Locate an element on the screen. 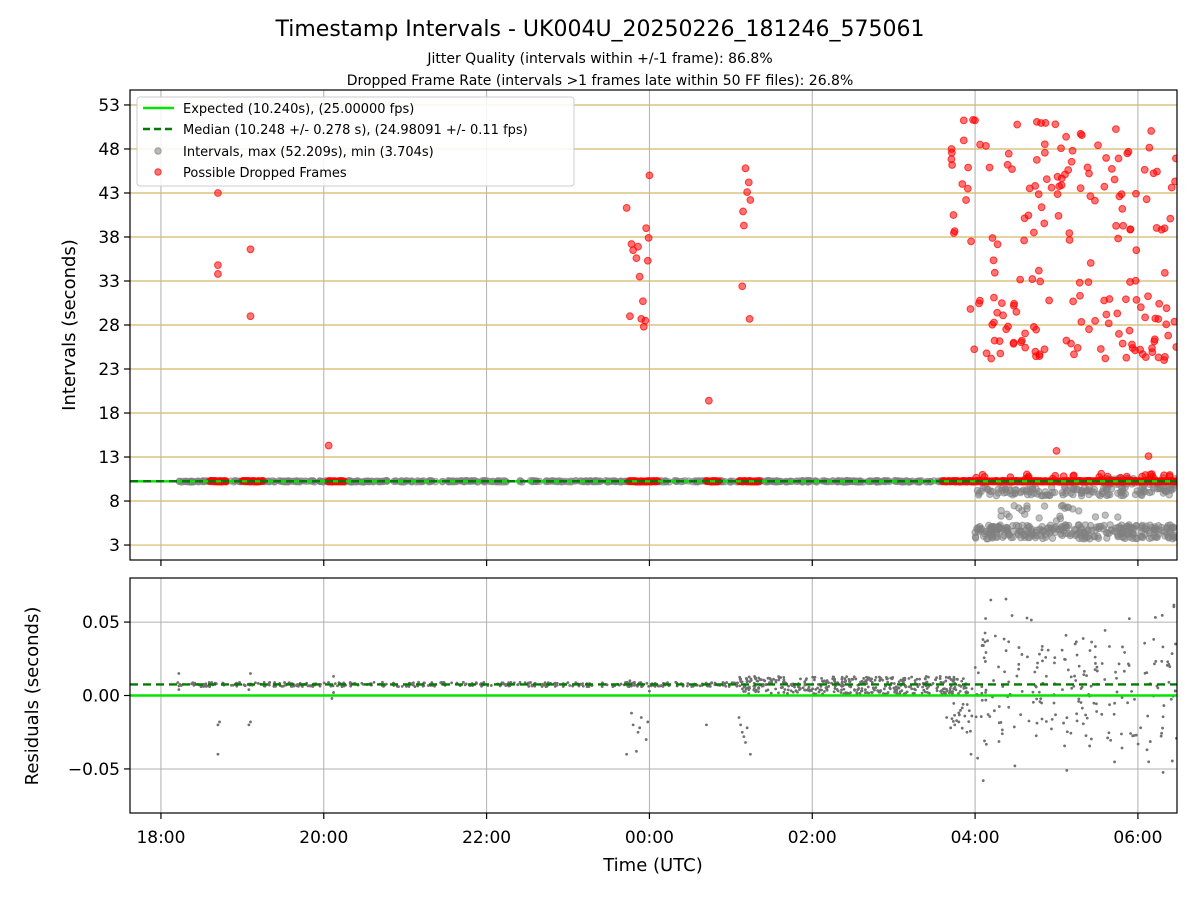  residuals-ytick-label-2: −0.05 is located at coordinates (94, 770).